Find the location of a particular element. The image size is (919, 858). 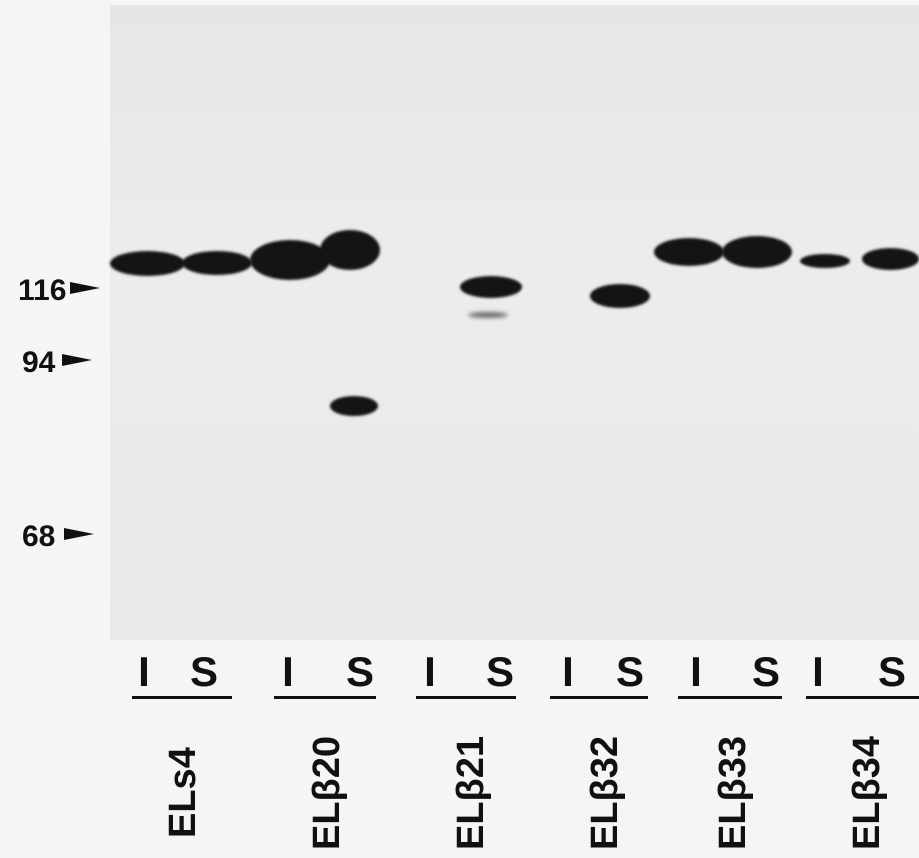

marker-94-label: 94 is located at coordinates (39, 362).